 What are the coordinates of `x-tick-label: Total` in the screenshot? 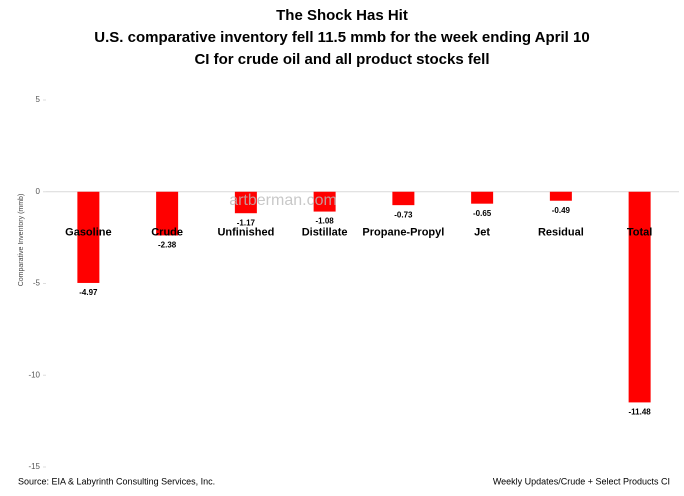 It's located at (639, 233).